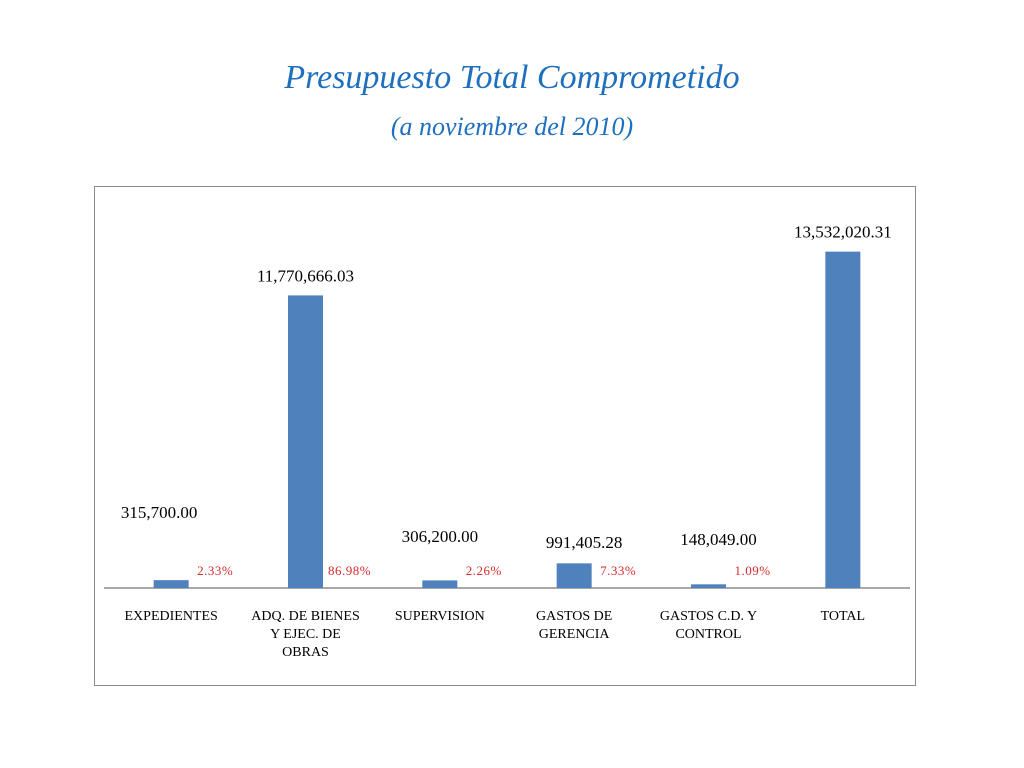 The height and width of the screenshot is (768, 1024). What do you see at coordinates (349, 570) in the screenshot?
I see `percent-label: 86.98%` at bounding box center [349, 570].